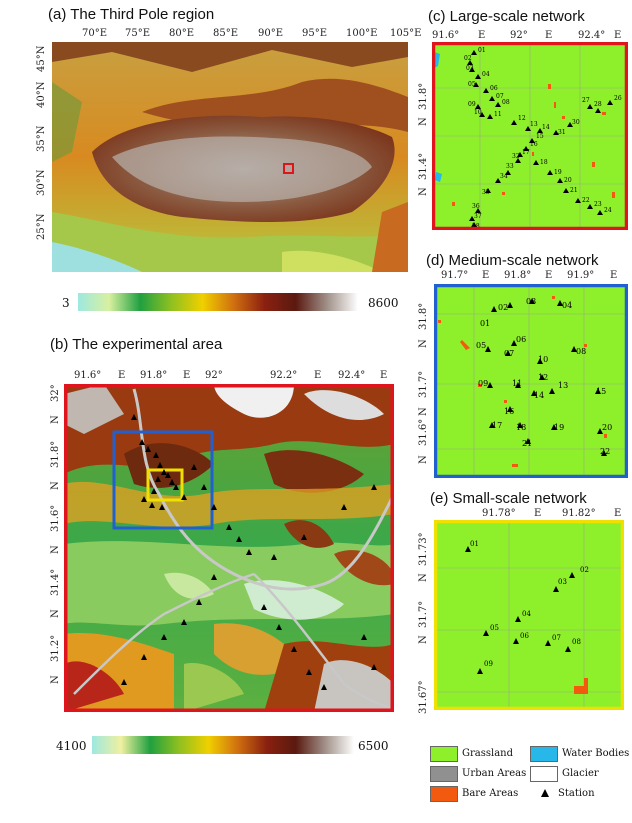 This screenshot has width=632, height=823. What do you see at coordinates (580, 773) in the screenshot?
I see `legend-label-glacier: Glacier` at bounding box center [580, 773].